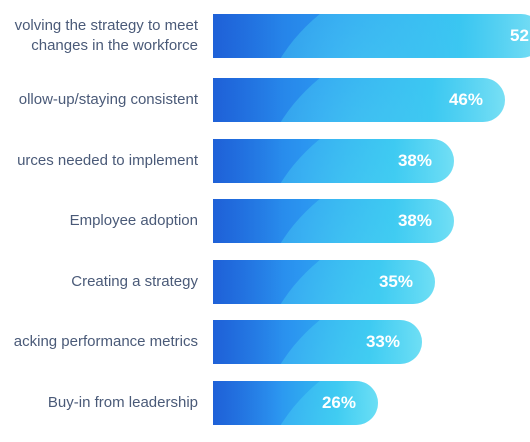  I want to click on bar: 52, so click(371, 36).